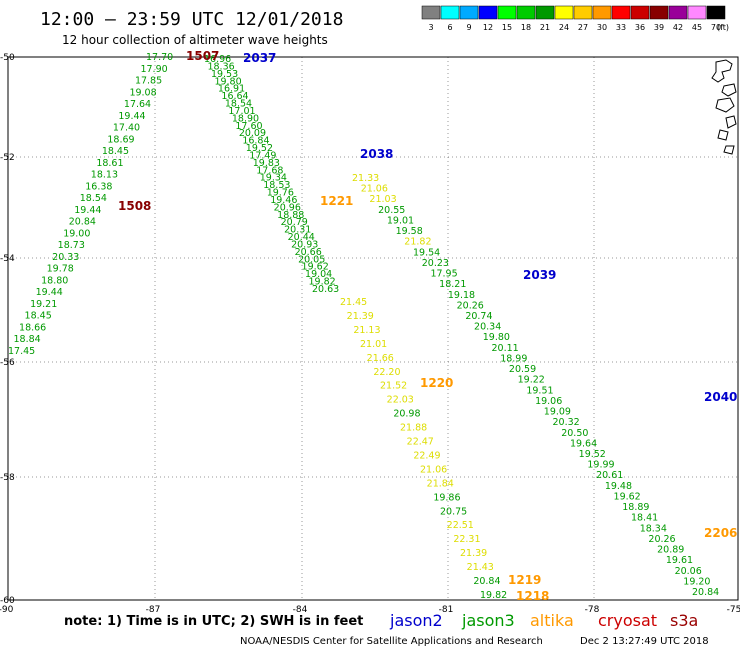 Image resolution: width=740 pixels, height=650 pixels. I want to click on wave-height-value: 19.64, so click(583, 443).